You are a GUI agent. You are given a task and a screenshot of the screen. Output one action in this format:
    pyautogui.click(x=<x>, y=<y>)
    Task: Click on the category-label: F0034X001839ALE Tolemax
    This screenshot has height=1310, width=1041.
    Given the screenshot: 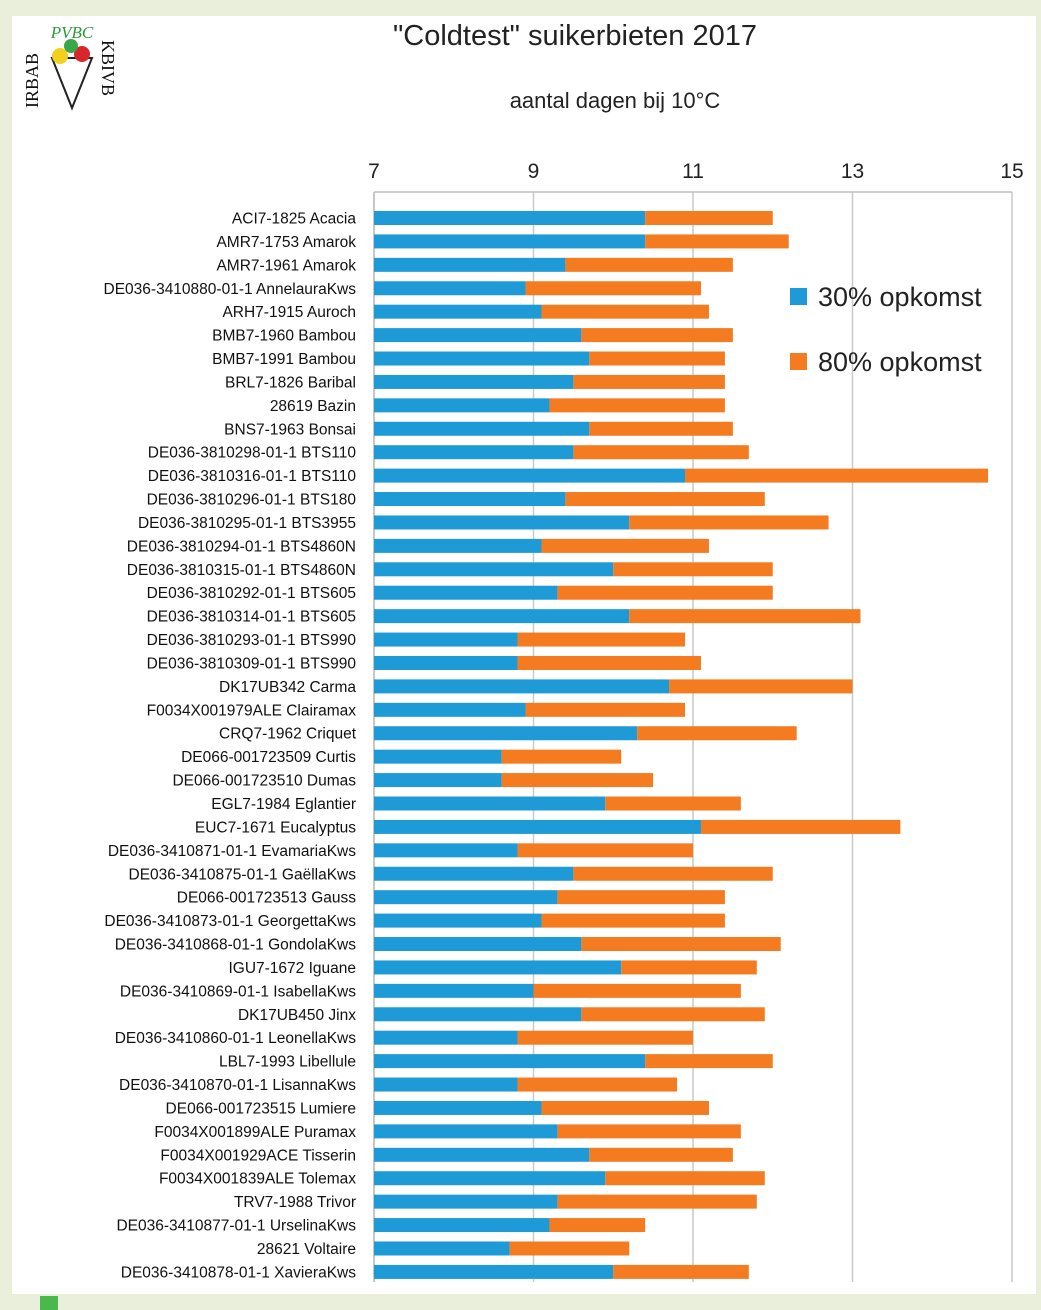 What is the action you would take?
    pyautogui.click(x=257, y=1179)
    